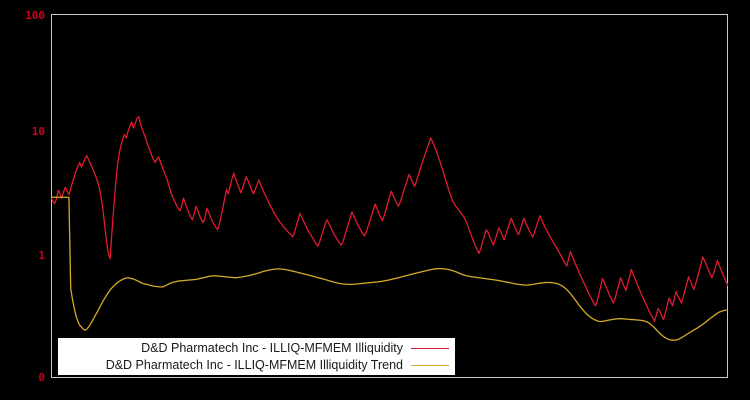  I want to click on y-tick-100: 100, so click(35, 15).